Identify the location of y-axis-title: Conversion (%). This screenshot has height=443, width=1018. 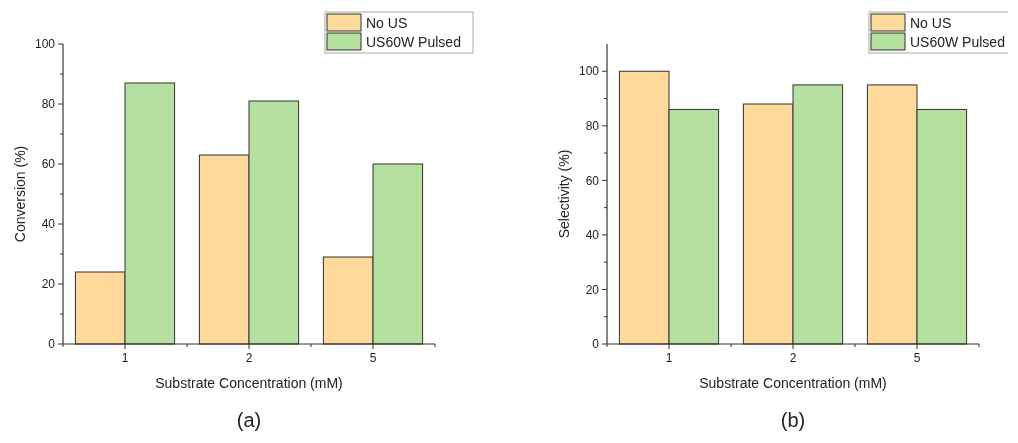
(20, 194).